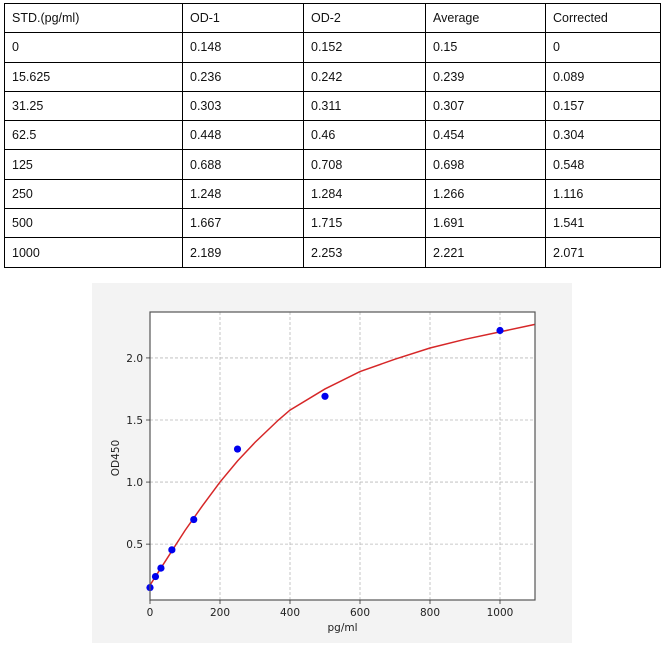 Image resolution: width=663 pixels, height=661 pixels. Describe the element at coordinates (93, 135) in the screenshot. I see `table-cell: 62.5` at that location.